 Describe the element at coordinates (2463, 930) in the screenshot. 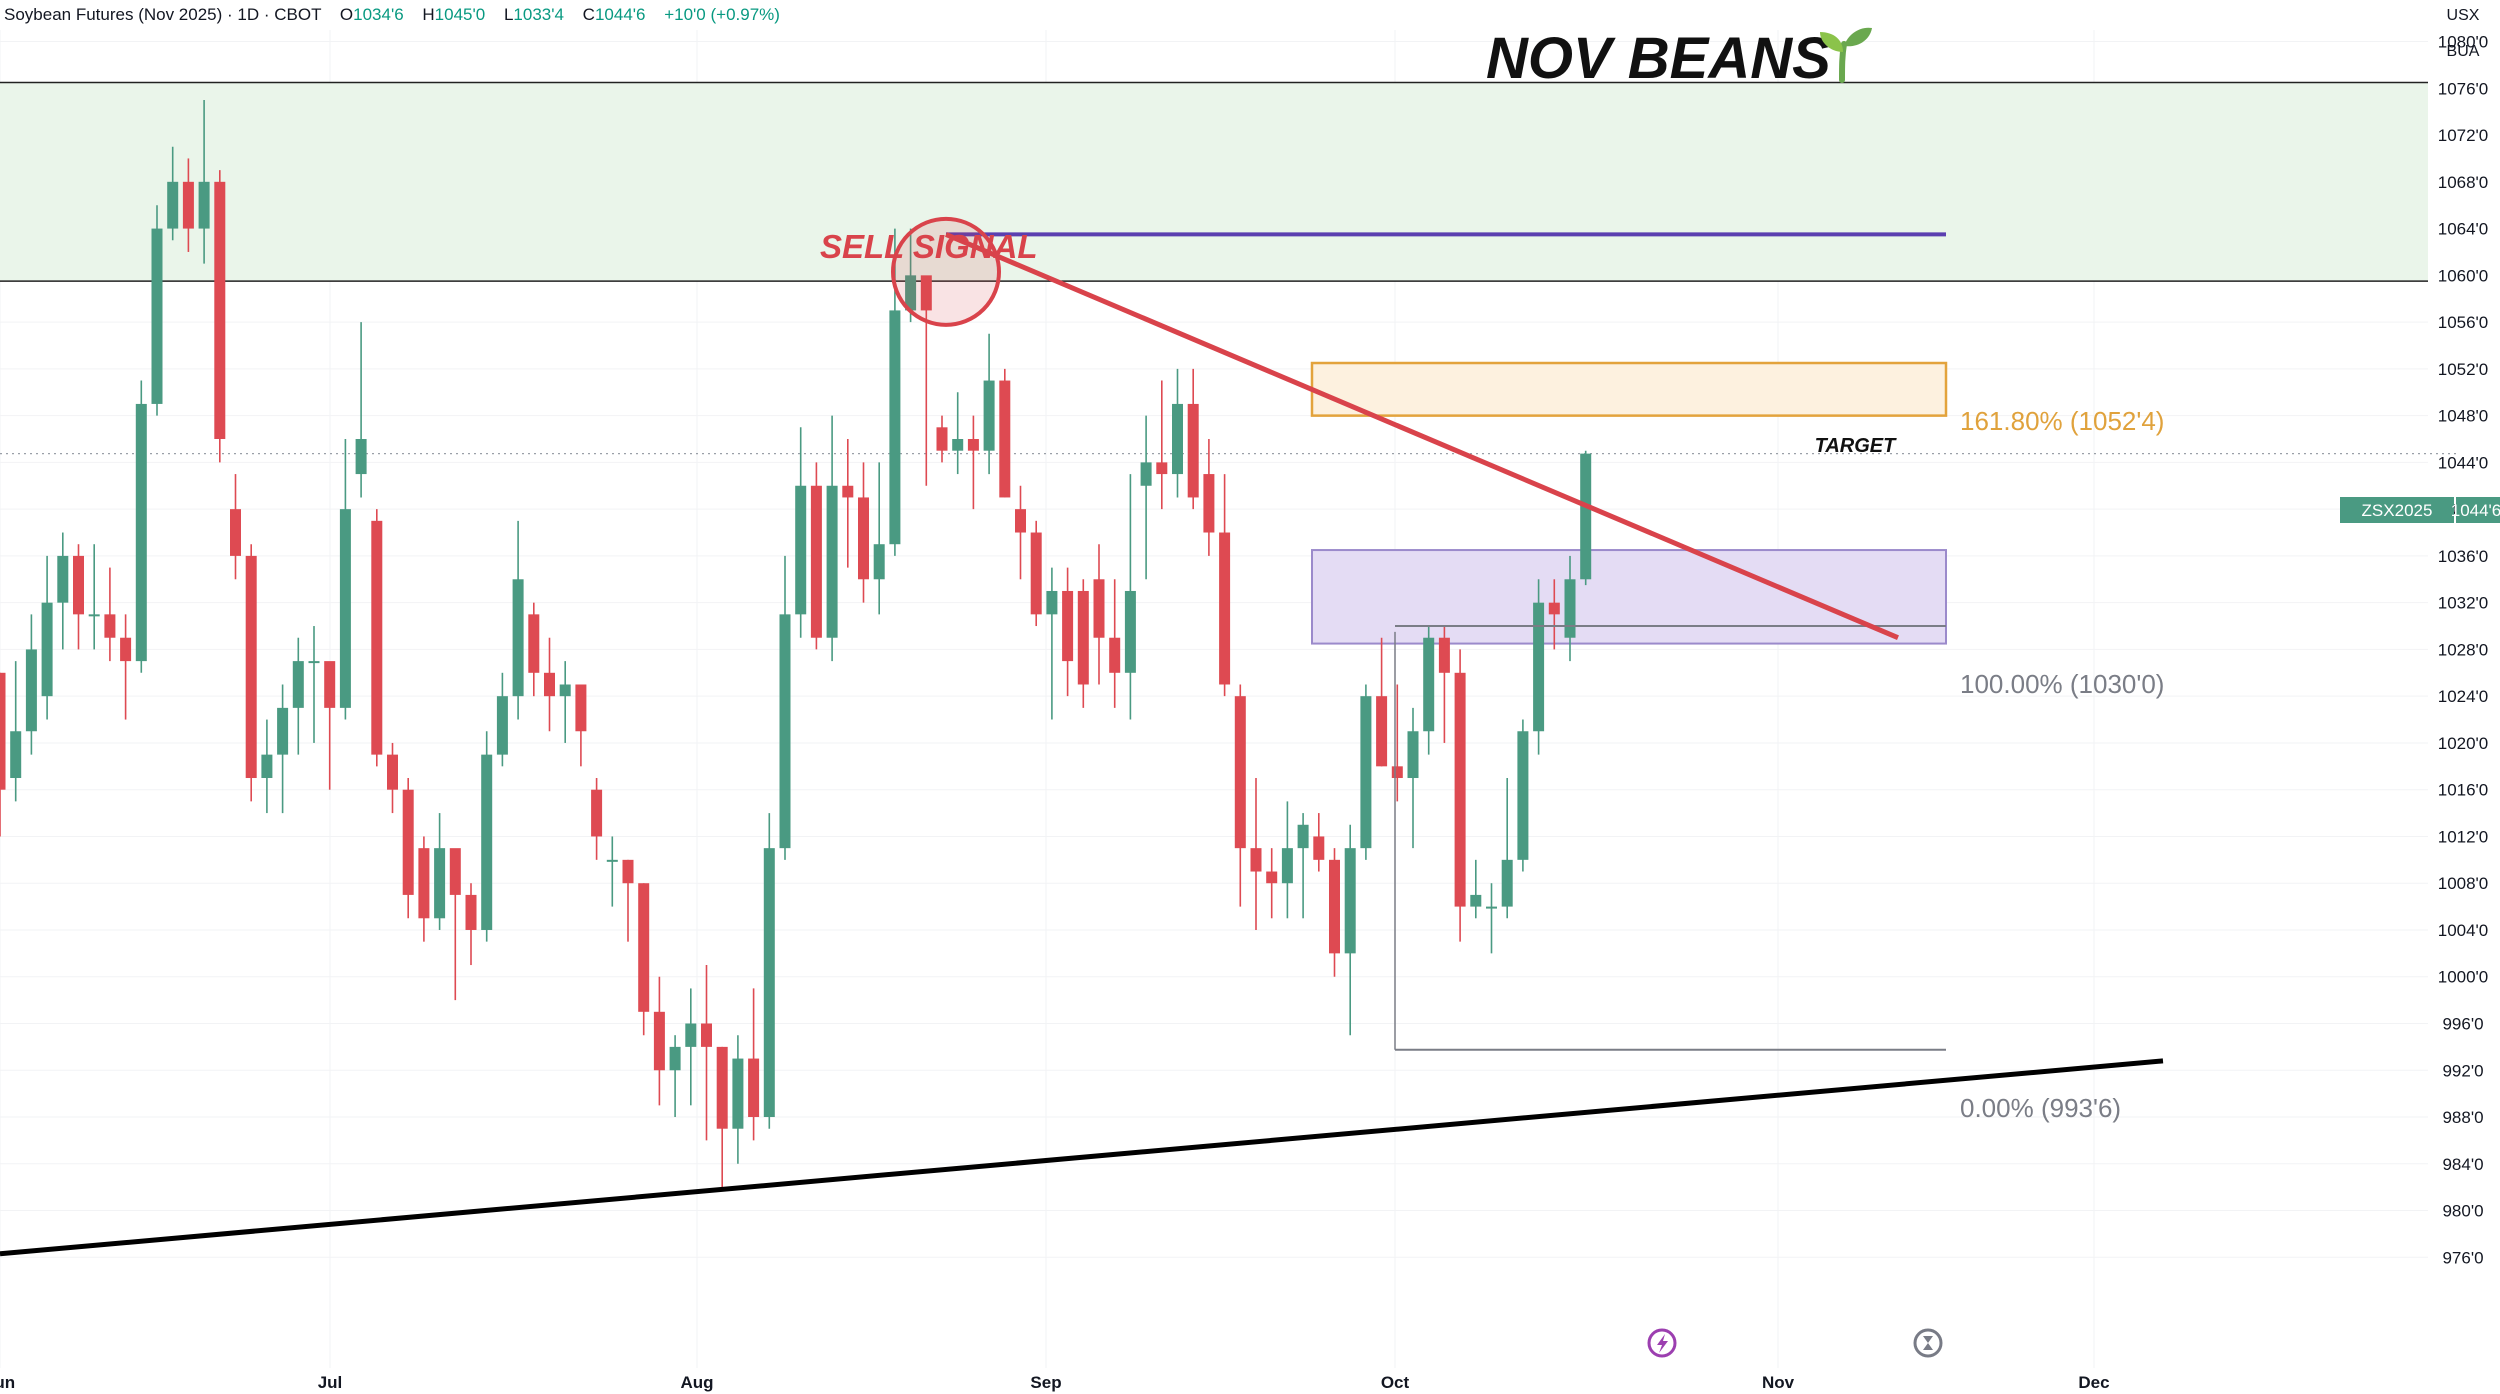

I see `price-tick-label: 1004'0` at that location.